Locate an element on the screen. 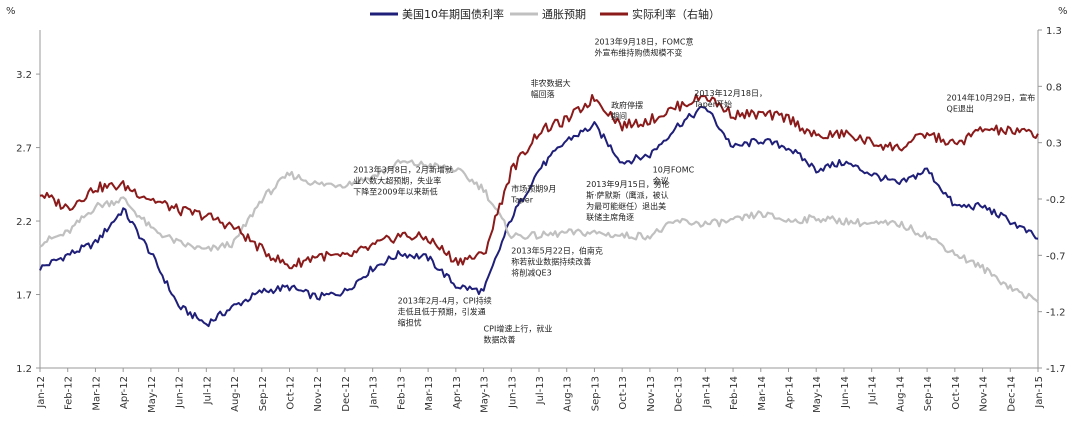 Image resolution: width=1080 pixels, height=422 pixels. y-left-tick-label: 1.2 is located at coordinates (24, 369).